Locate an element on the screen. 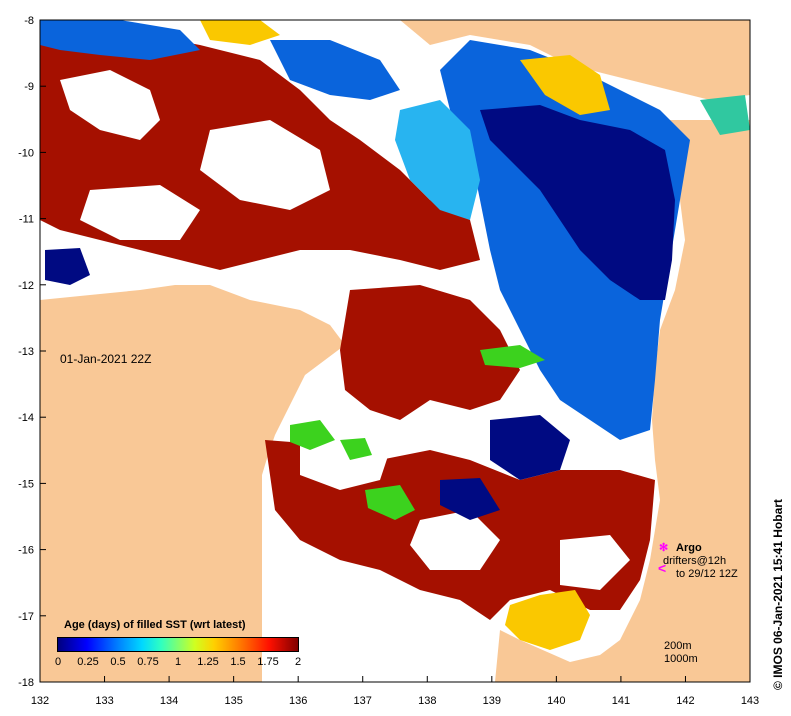 This screenshot has height=716, width=791. y-tick-label: -13 is located at coordinates (26, 352).